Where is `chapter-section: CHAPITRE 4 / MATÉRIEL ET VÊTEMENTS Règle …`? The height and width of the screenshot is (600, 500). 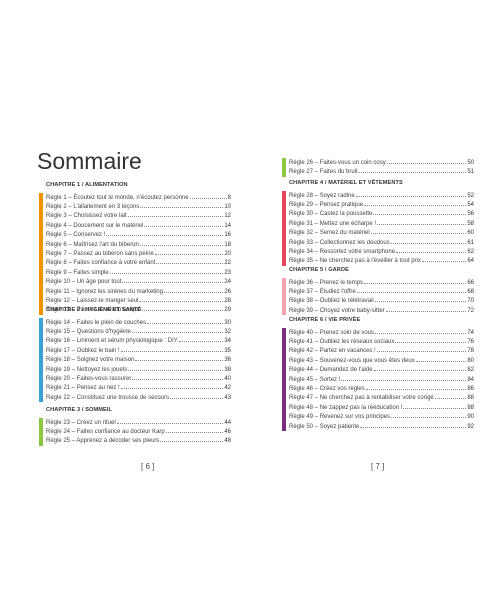 chapter-section: CHAPITRE 4 / MATÉRIEL ET VÊTEMENTS Règle … is located at coordinates (378, 222).